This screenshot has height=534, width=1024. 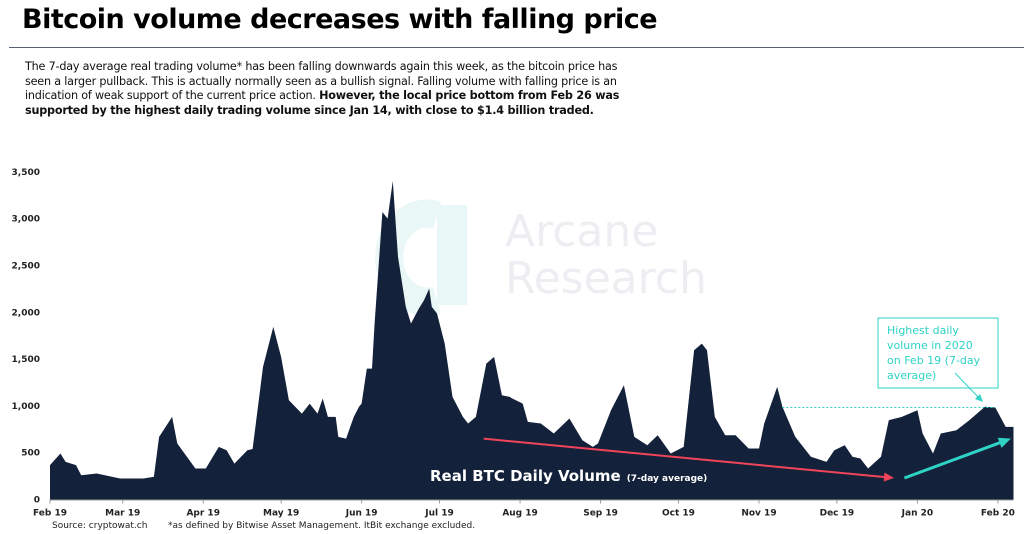 What do you see at coordinates (917, 514) in the screenshot?
I see `x-tick-label: Jan 20` at bounding box center [917, 514].